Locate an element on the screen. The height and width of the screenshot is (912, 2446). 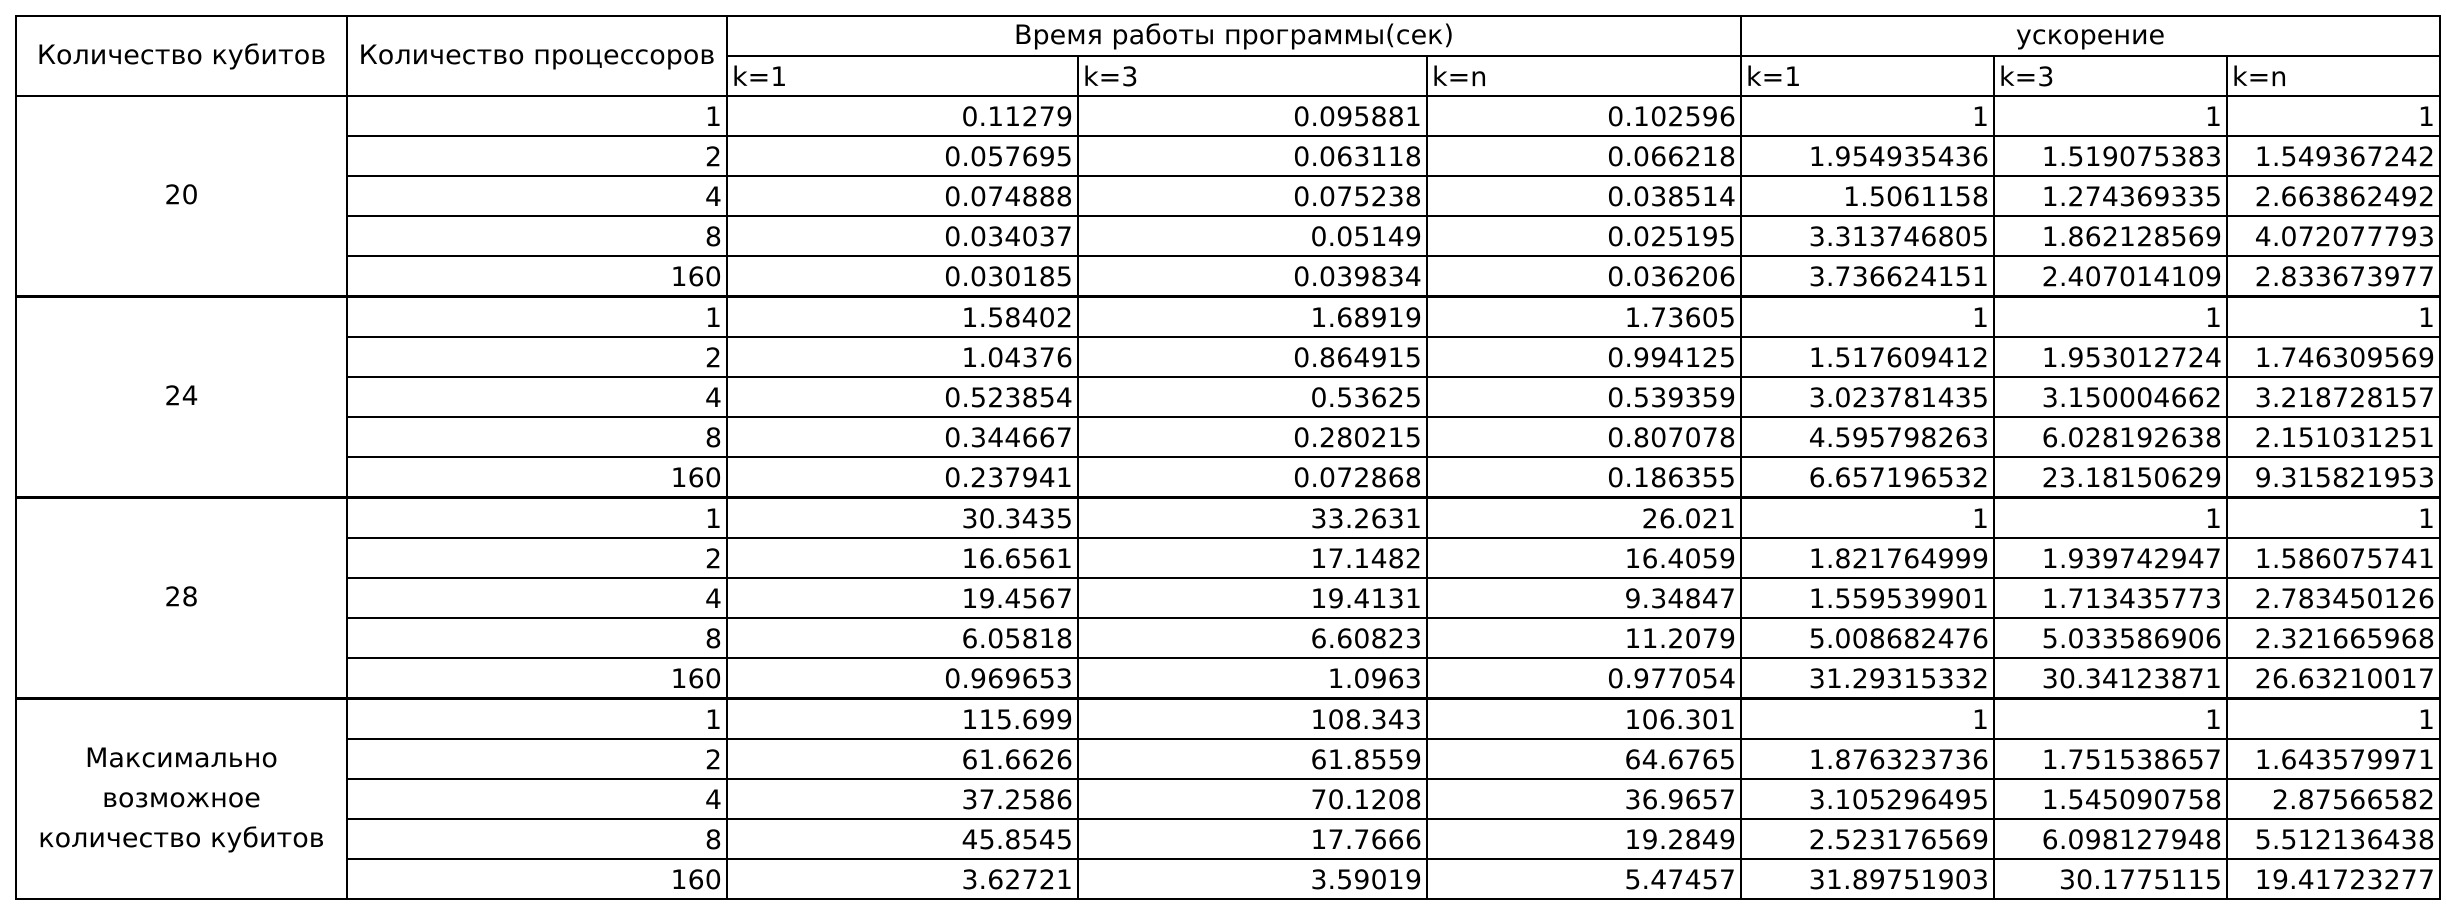
header-time-kn: k=n is located at coordinates (1584, 76).